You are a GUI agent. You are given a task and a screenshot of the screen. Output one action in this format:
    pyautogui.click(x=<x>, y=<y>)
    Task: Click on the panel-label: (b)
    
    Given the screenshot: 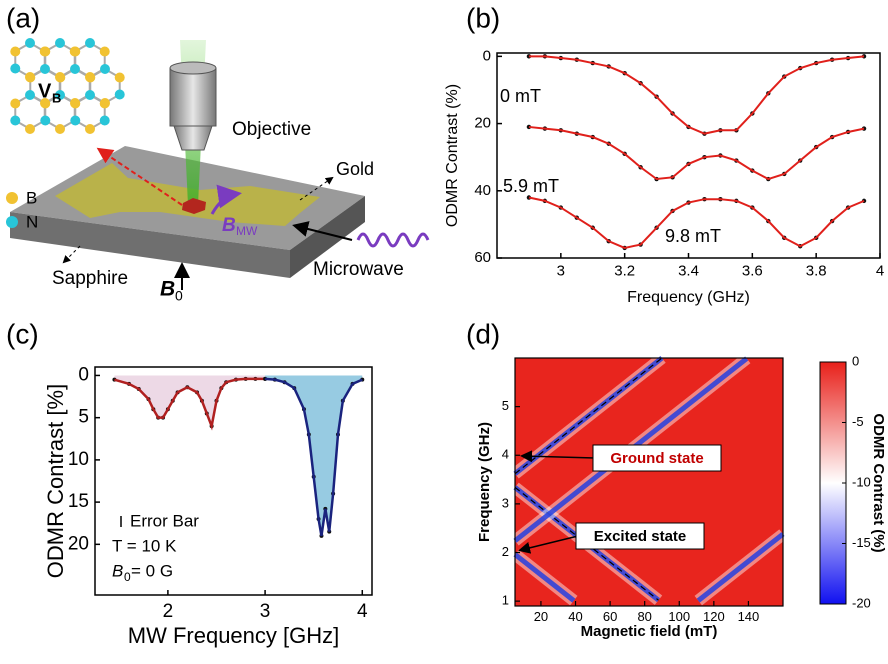 What is the action you would take?
    pyautogui.click(x=483, y=17)
    